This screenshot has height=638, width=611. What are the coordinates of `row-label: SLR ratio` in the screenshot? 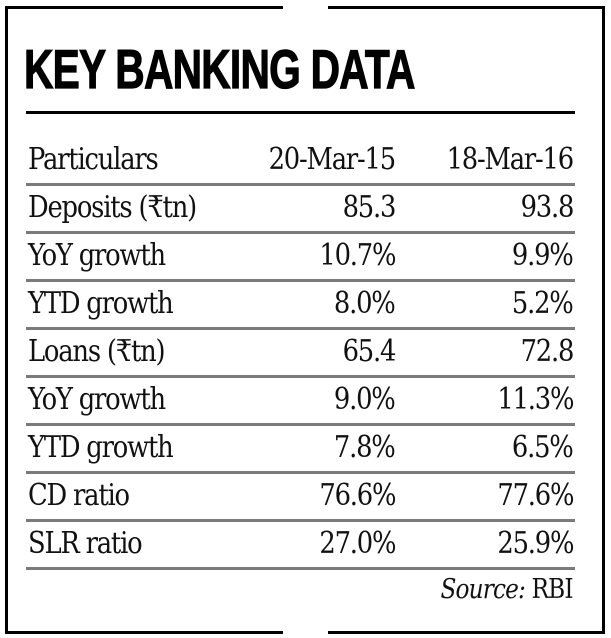 It's located at (85, 543).